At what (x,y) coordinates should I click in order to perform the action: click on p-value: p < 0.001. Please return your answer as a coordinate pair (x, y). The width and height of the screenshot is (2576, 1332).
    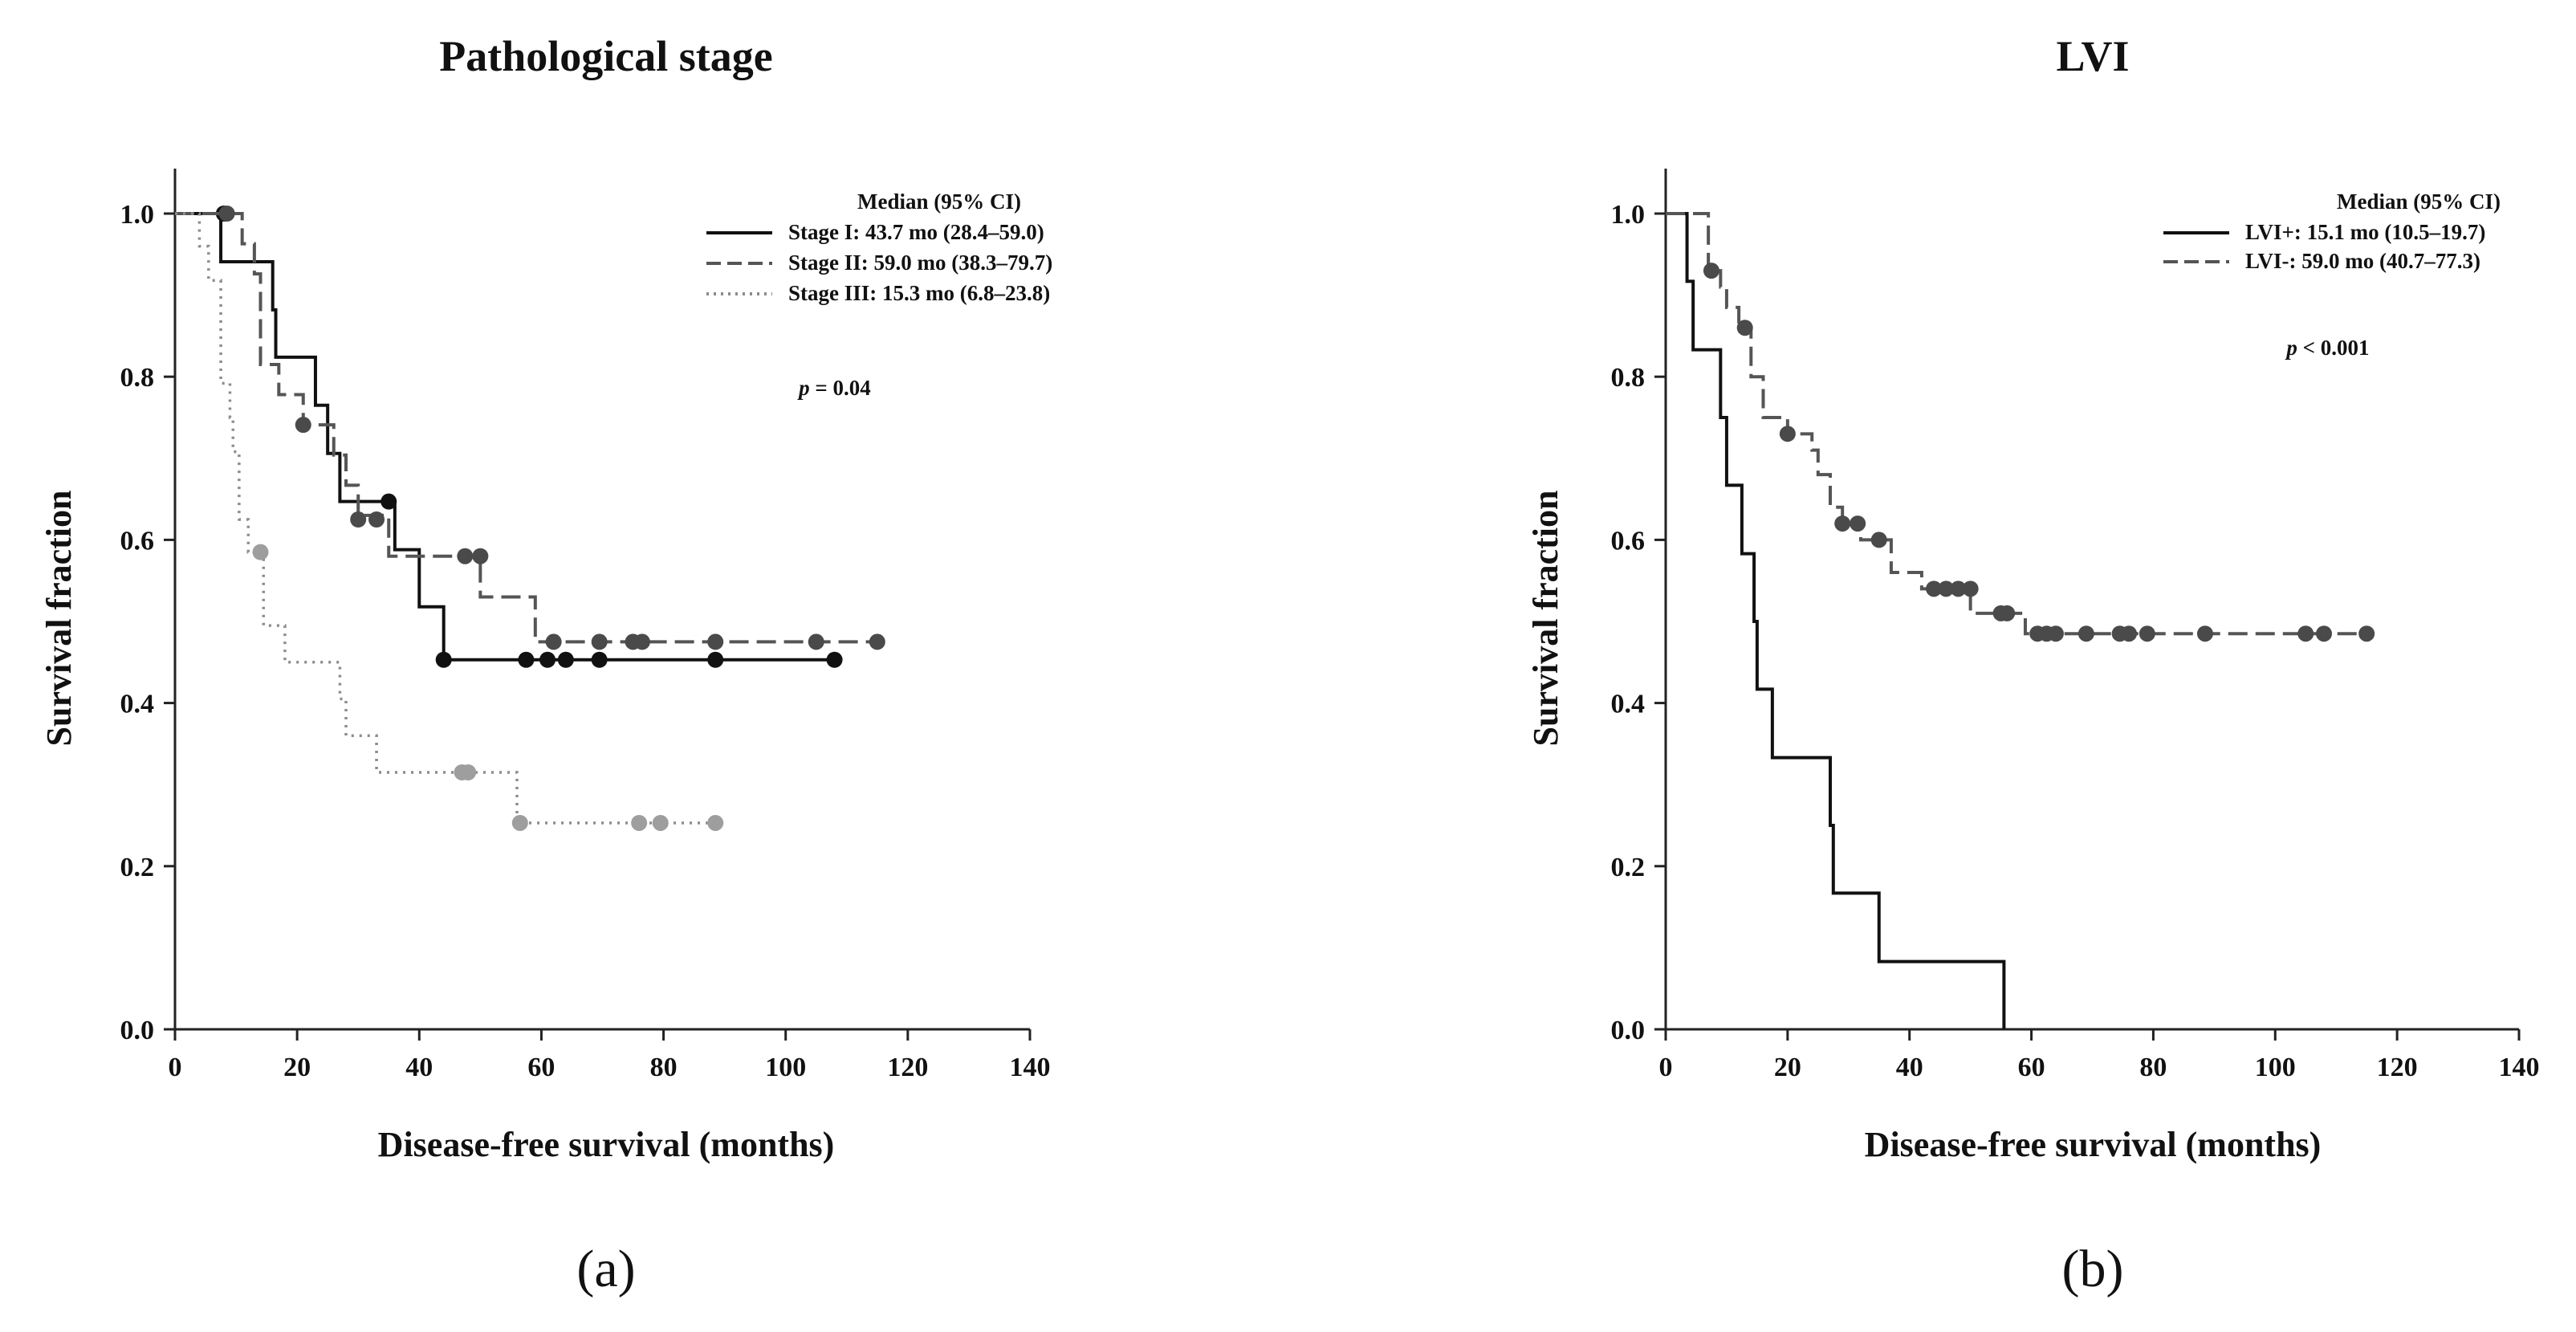
    Looking at the image, I should click on (2327, 348).